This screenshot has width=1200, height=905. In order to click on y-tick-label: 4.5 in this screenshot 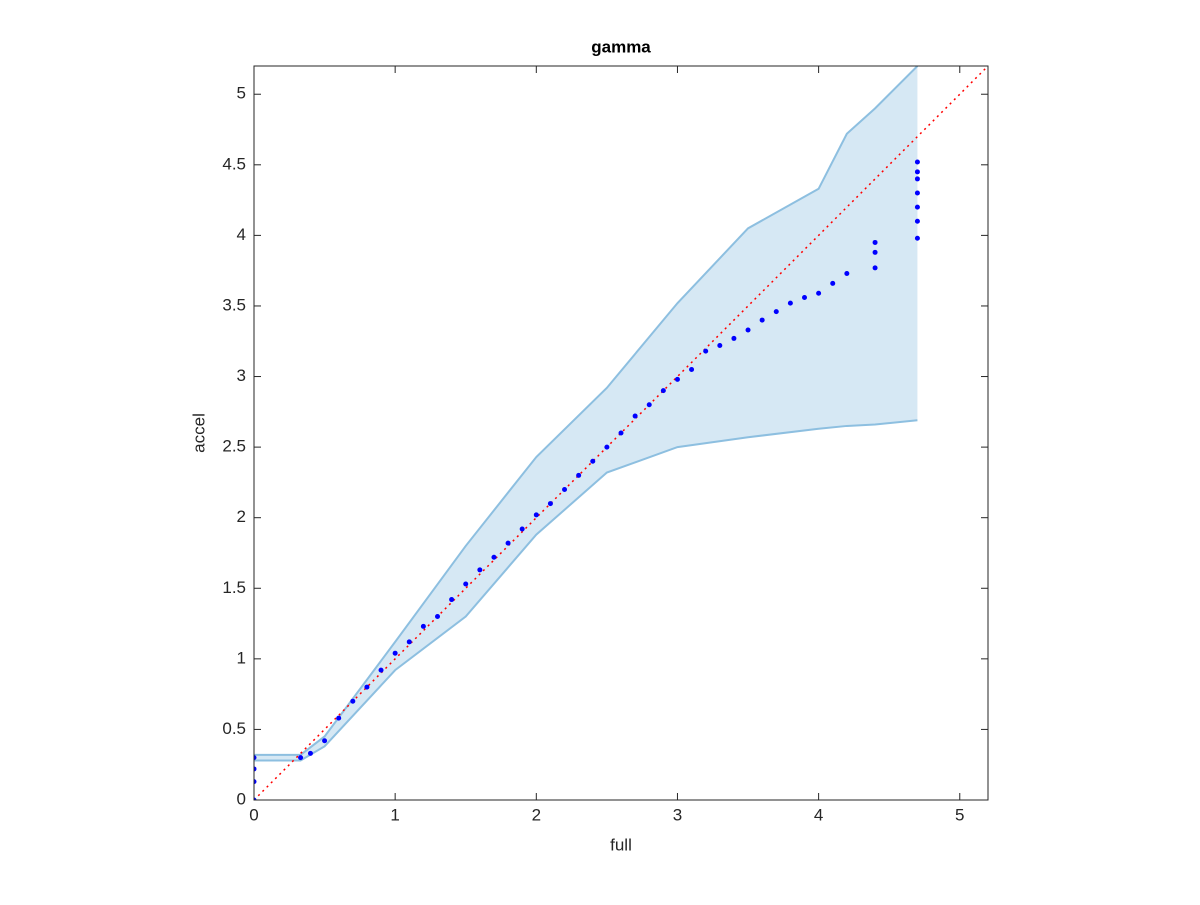, I will do `click(234, 163)`.